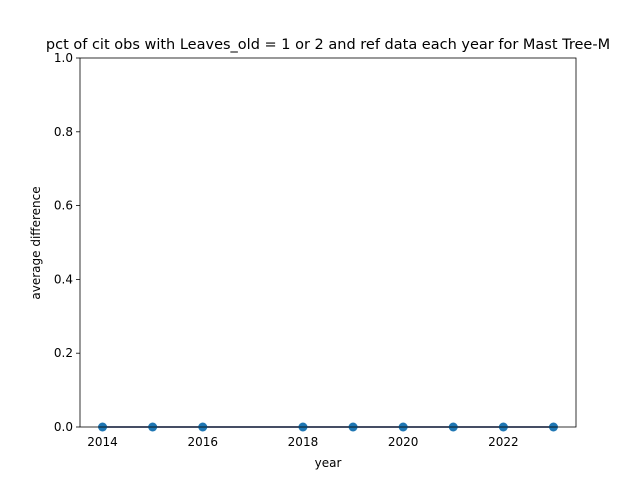 The height and width of the screenshot is (480, 640). What do you see at coordinates (102, 442) in the screenshot?
I see `x-tick-label: 2014` at bounding box center [102, 442].